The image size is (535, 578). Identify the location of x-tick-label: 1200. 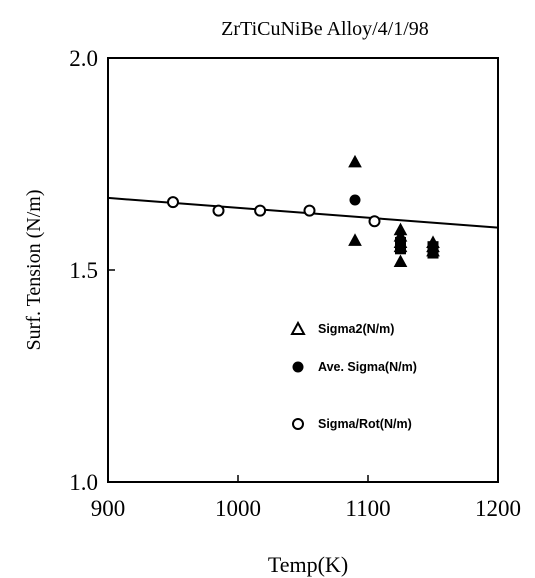
(498, 508).